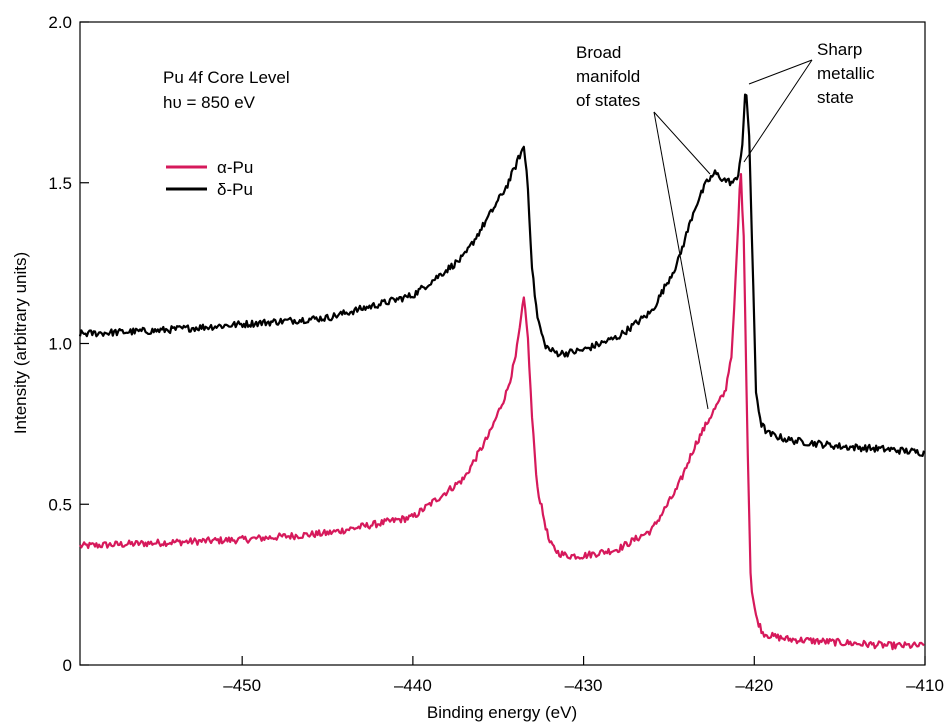  I want to click on header-line-1: Pu 4f Core Level, so click(226, 77).